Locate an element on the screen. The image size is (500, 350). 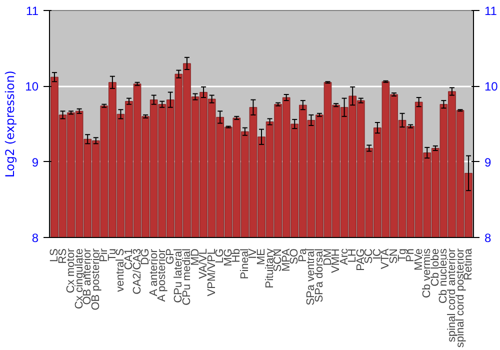
y2-tick-label: 9 is located at coordinates (488, 162).